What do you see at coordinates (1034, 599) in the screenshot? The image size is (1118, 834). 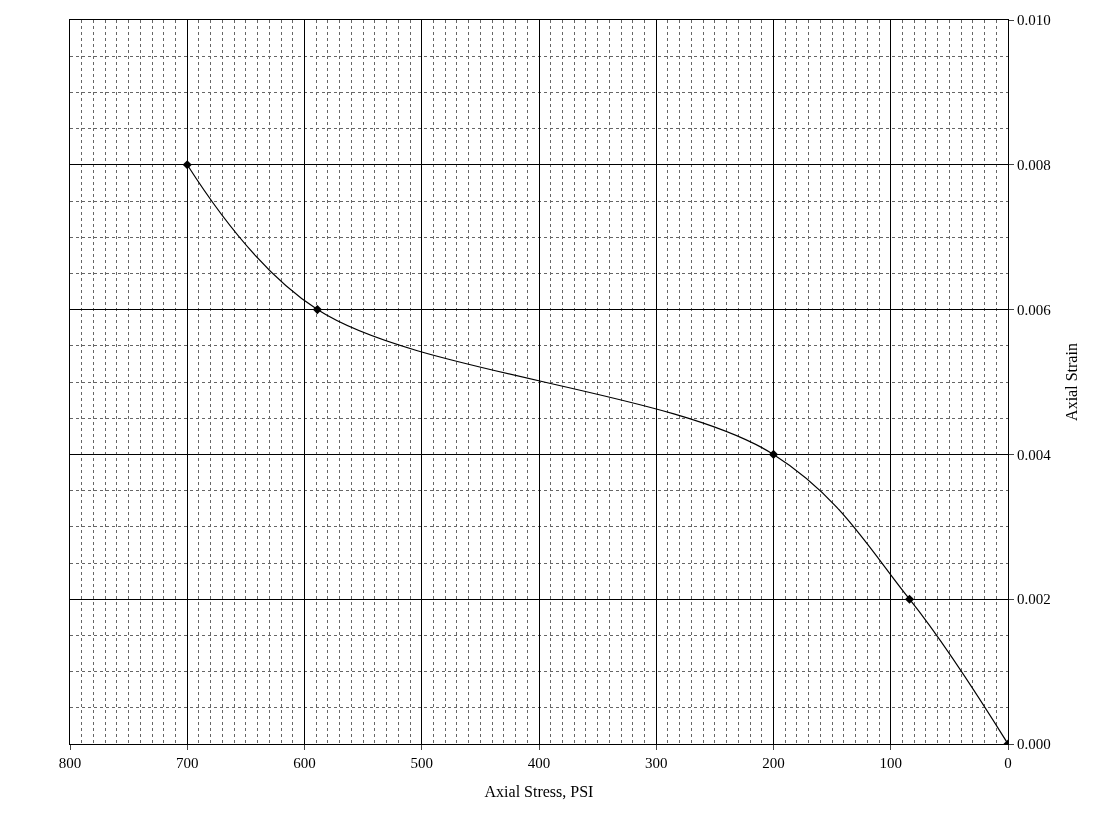 I see `y-tick-label: 0.002` at bounding box center [1034, 599].